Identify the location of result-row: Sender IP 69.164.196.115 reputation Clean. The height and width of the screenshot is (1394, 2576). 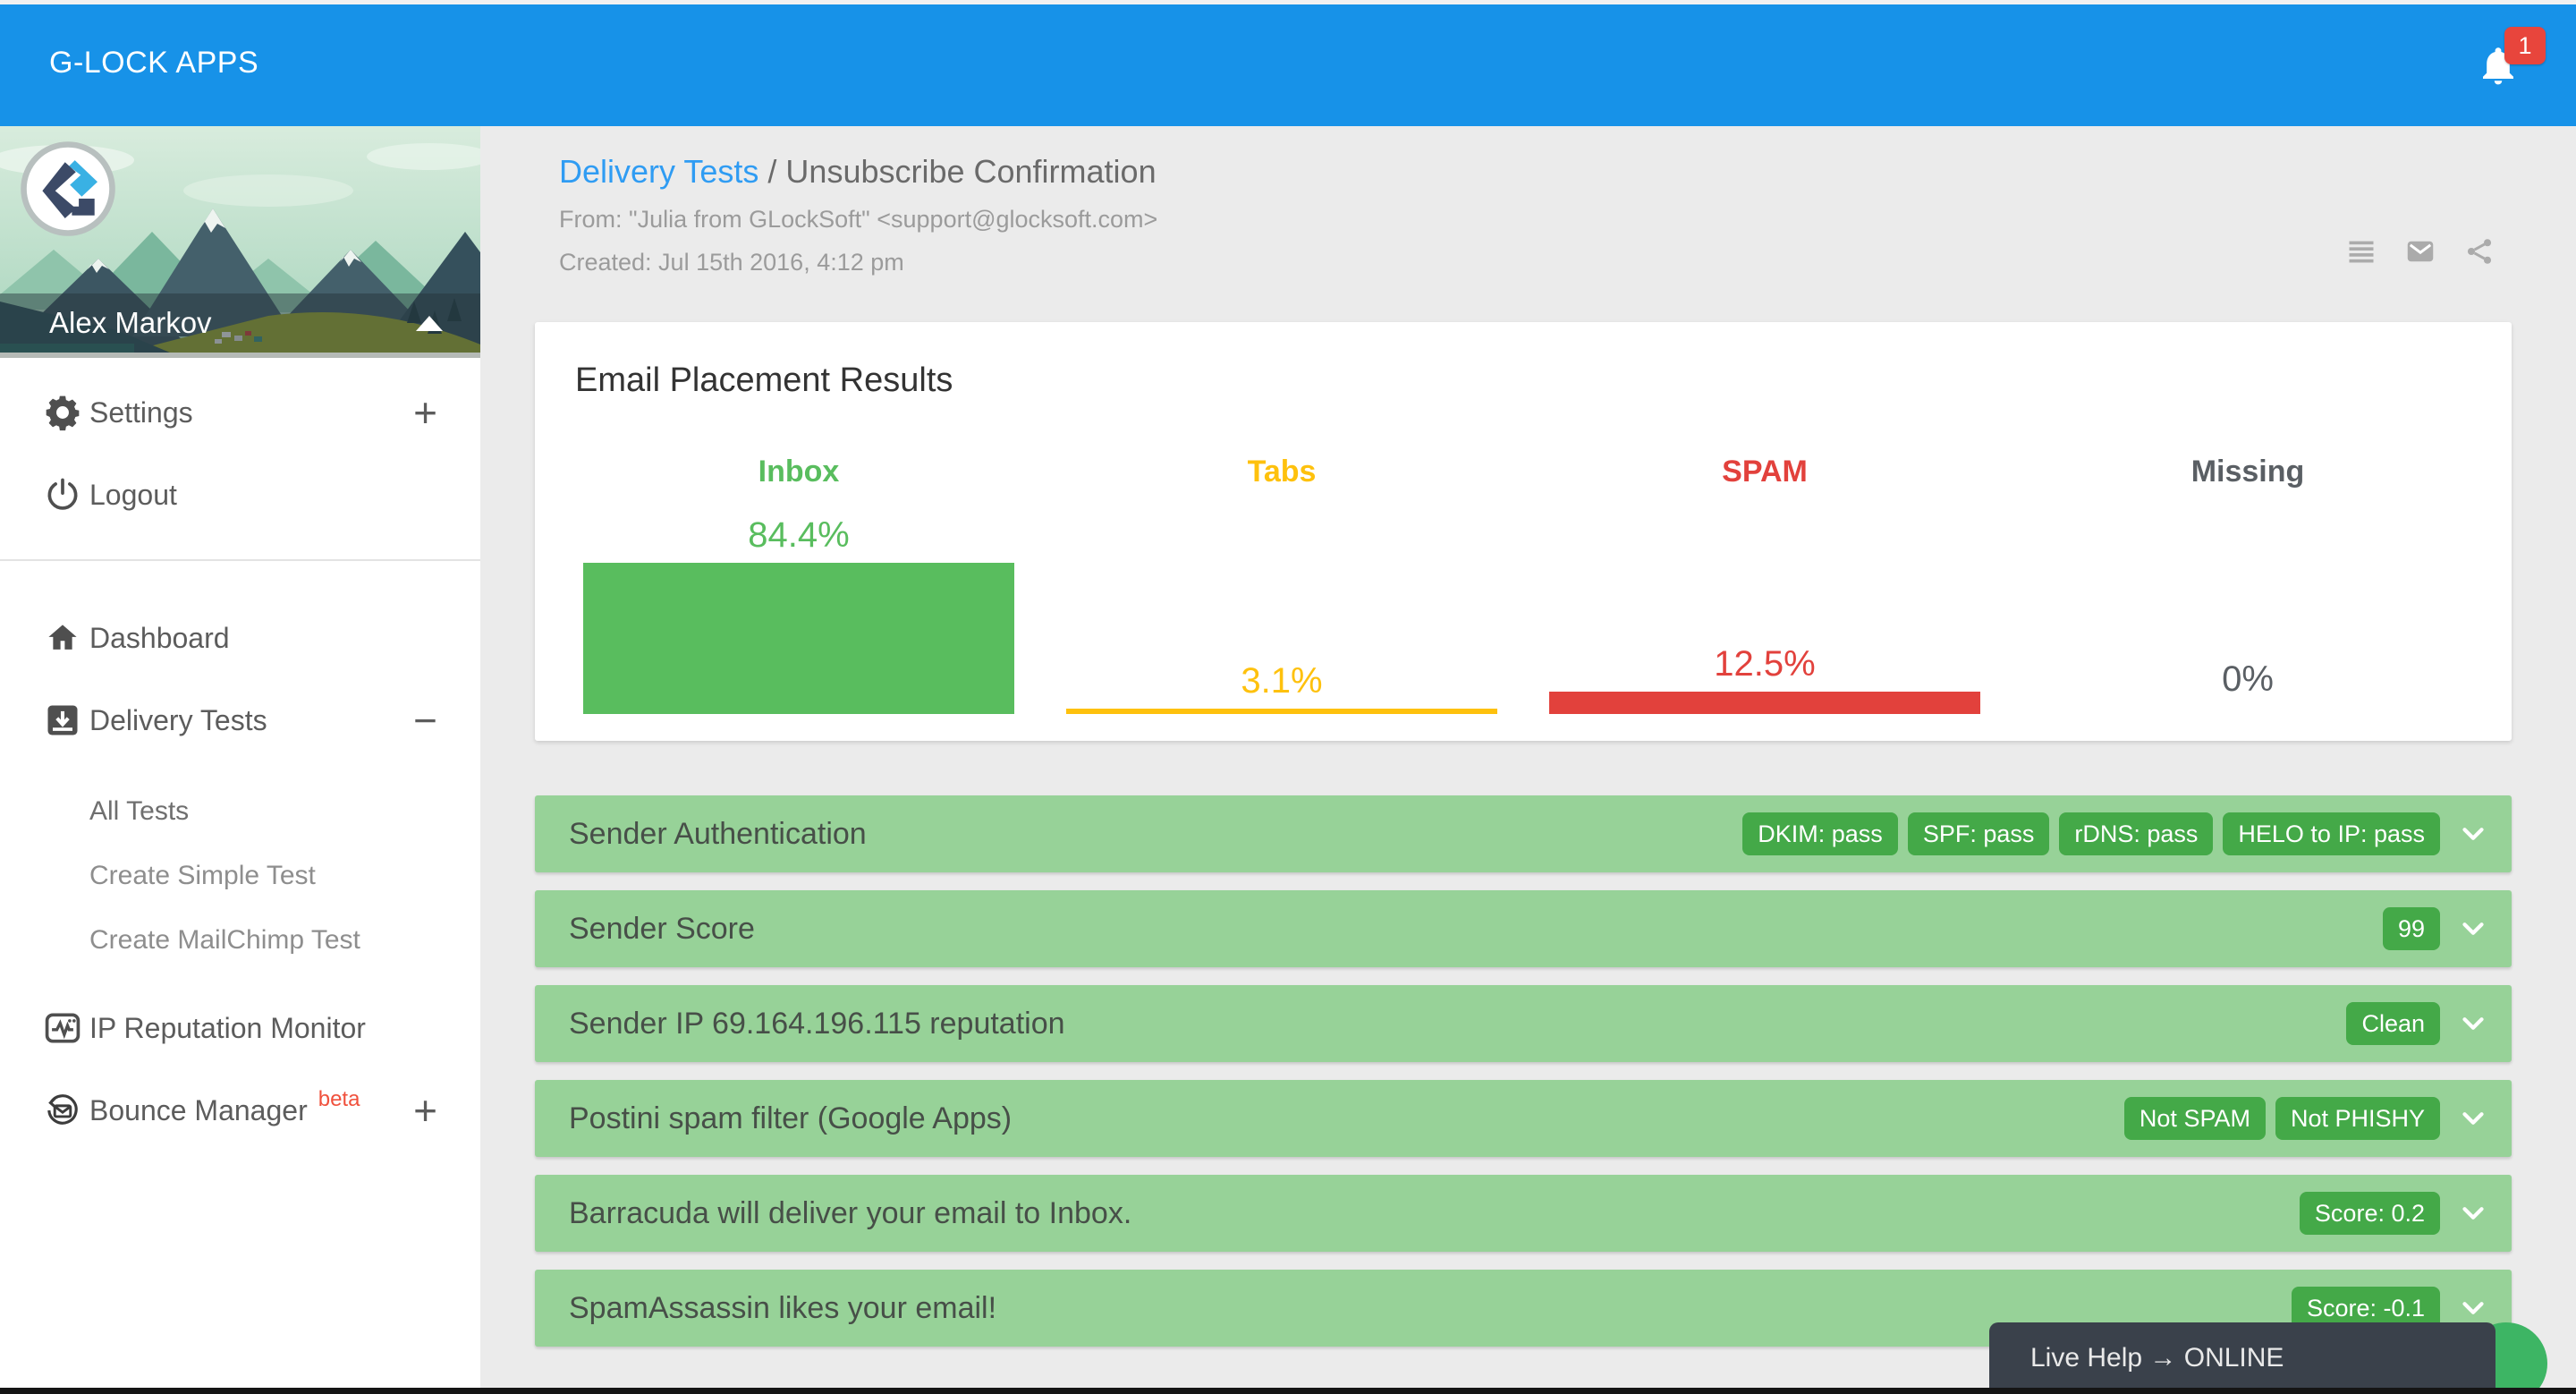
(1523, 1024).